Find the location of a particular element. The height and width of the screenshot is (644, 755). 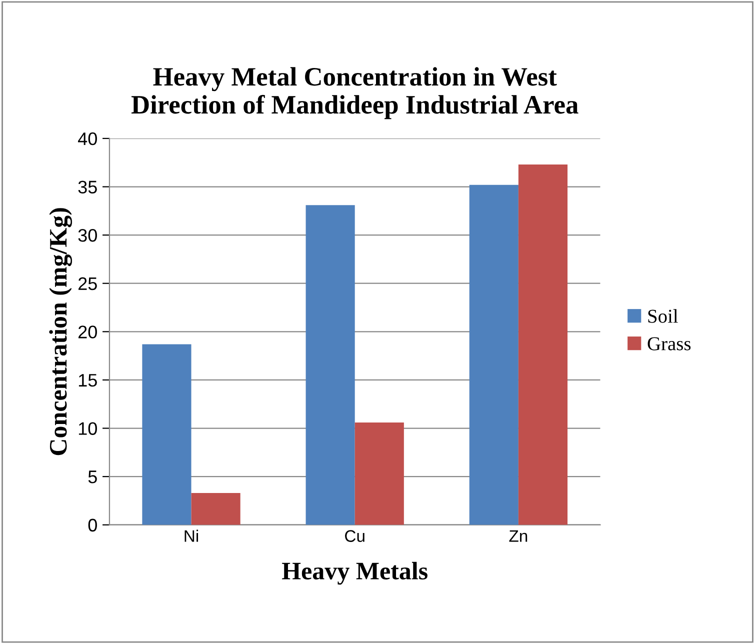

legend-label: Grass is located at coordinates (669, 343).